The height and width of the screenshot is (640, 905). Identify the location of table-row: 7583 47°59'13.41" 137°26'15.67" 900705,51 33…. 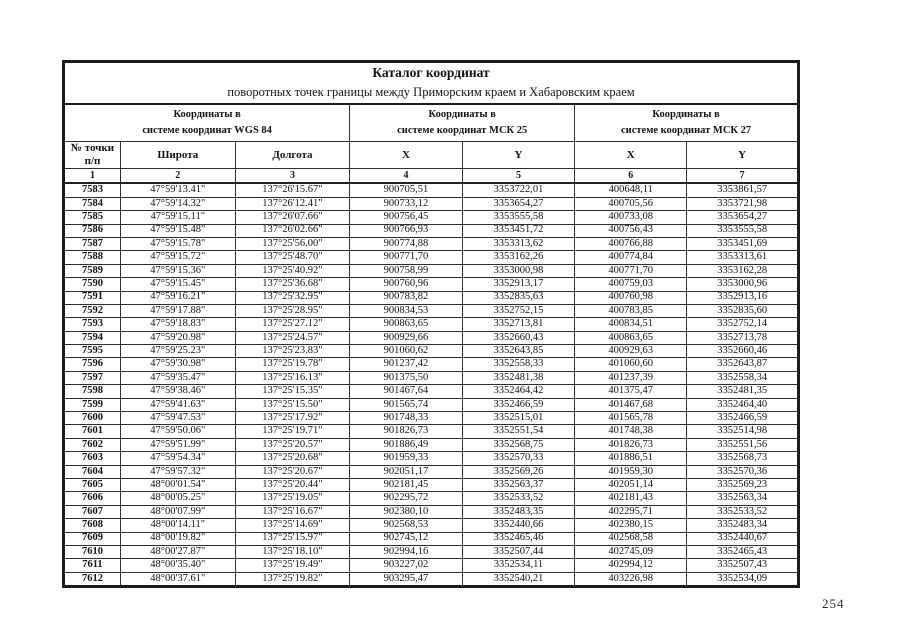
(431, 190).